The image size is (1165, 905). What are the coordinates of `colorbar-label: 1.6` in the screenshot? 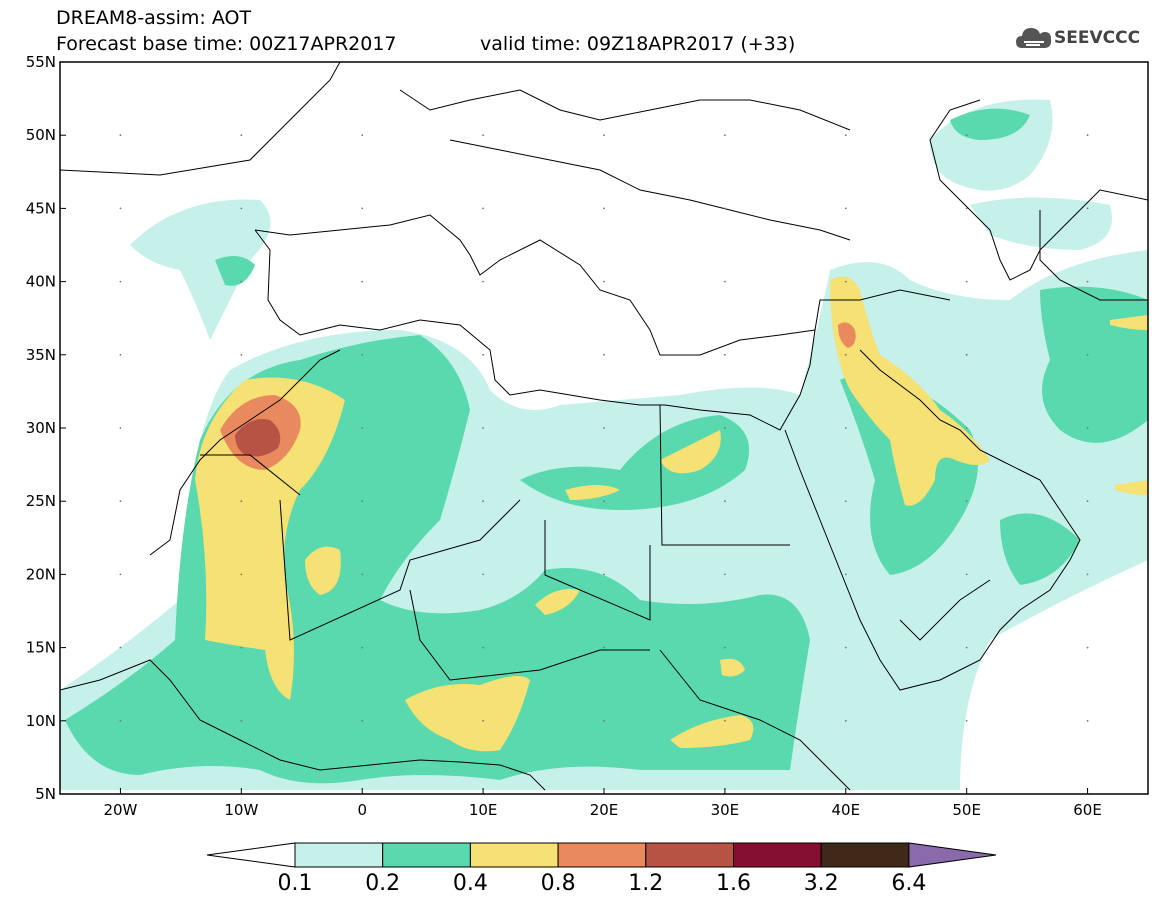 It's located at (733, 883).